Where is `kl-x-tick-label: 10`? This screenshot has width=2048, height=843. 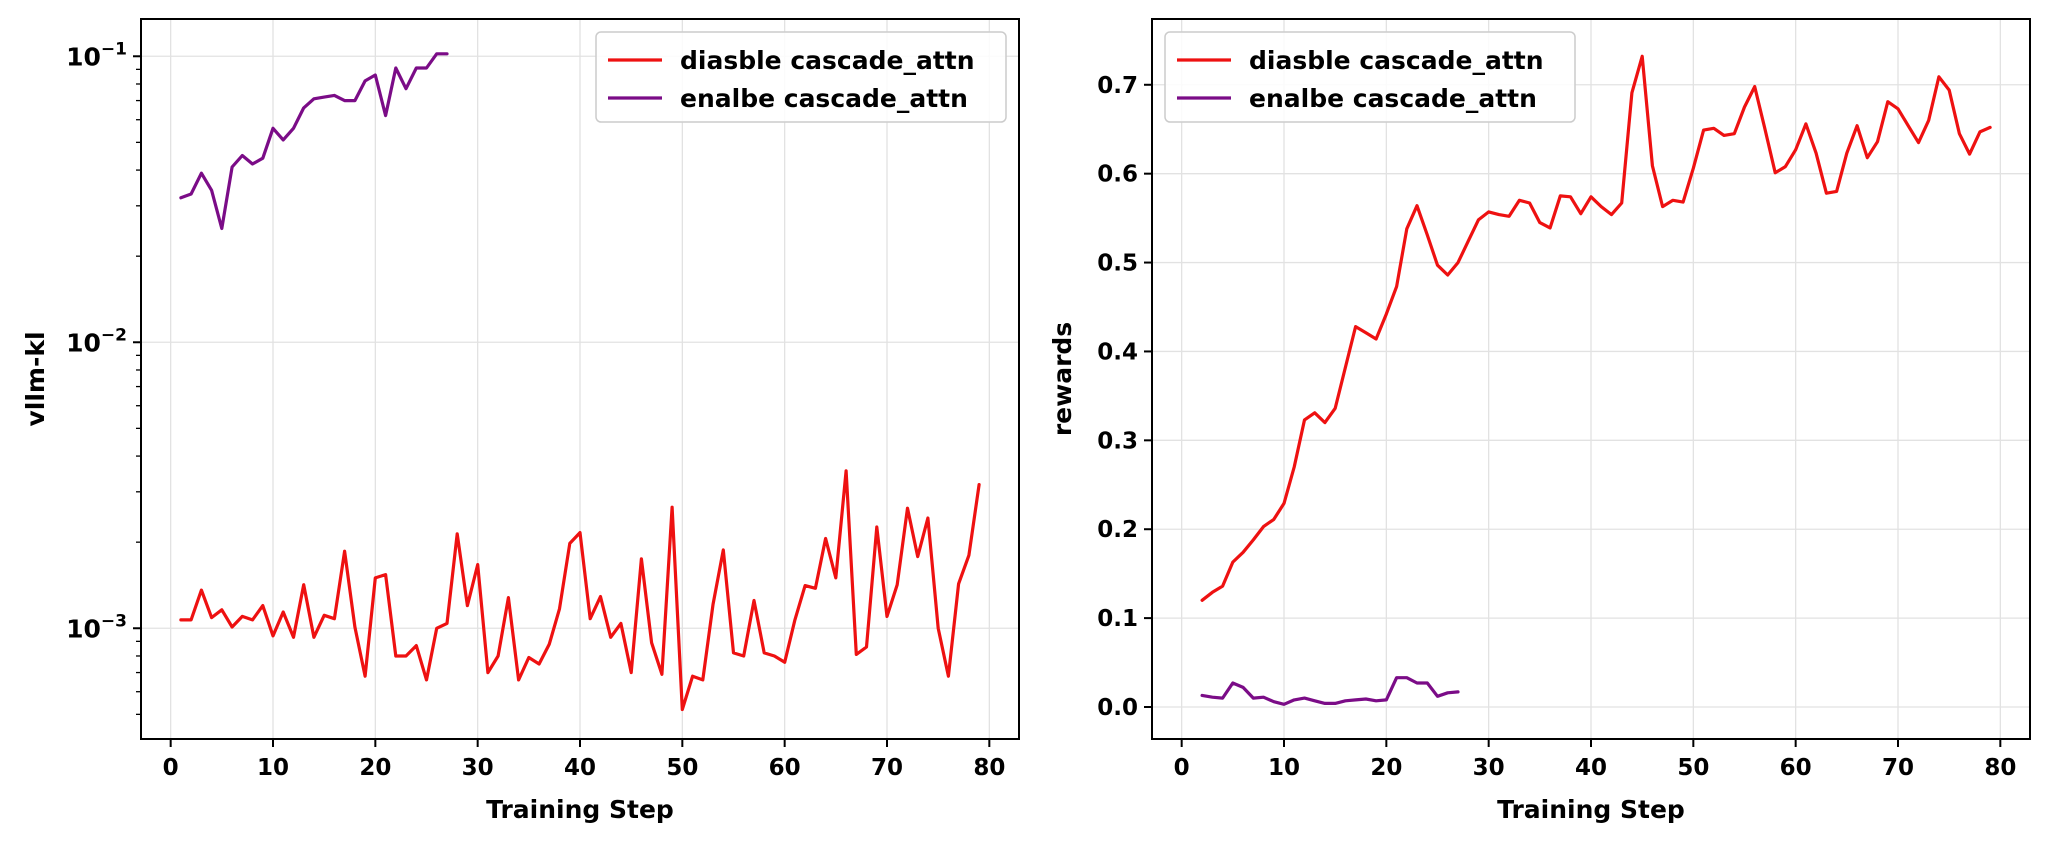 kl-x-tick-label: 10 is located at coordinates (273, 768).